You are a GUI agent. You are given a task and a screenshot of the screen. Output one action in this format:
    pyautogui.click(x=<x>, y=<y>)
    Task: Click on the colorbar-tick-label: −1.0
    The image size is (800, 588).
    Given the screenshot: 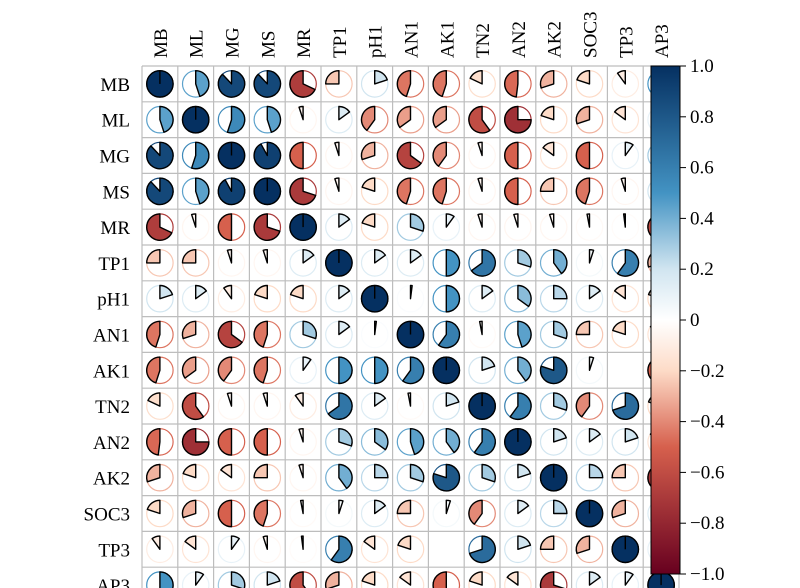 What is the action you would take?
    pyautogui.click(x=707, y=574)
    